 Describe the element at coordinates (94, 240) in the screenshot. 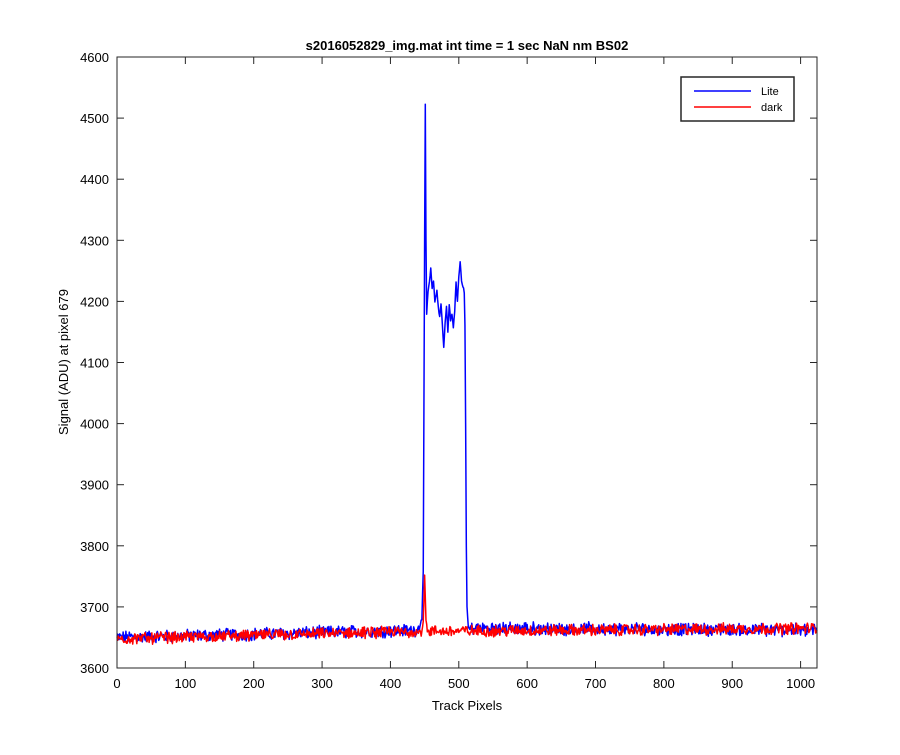

I see `y-tick-label: 4300` at that location.